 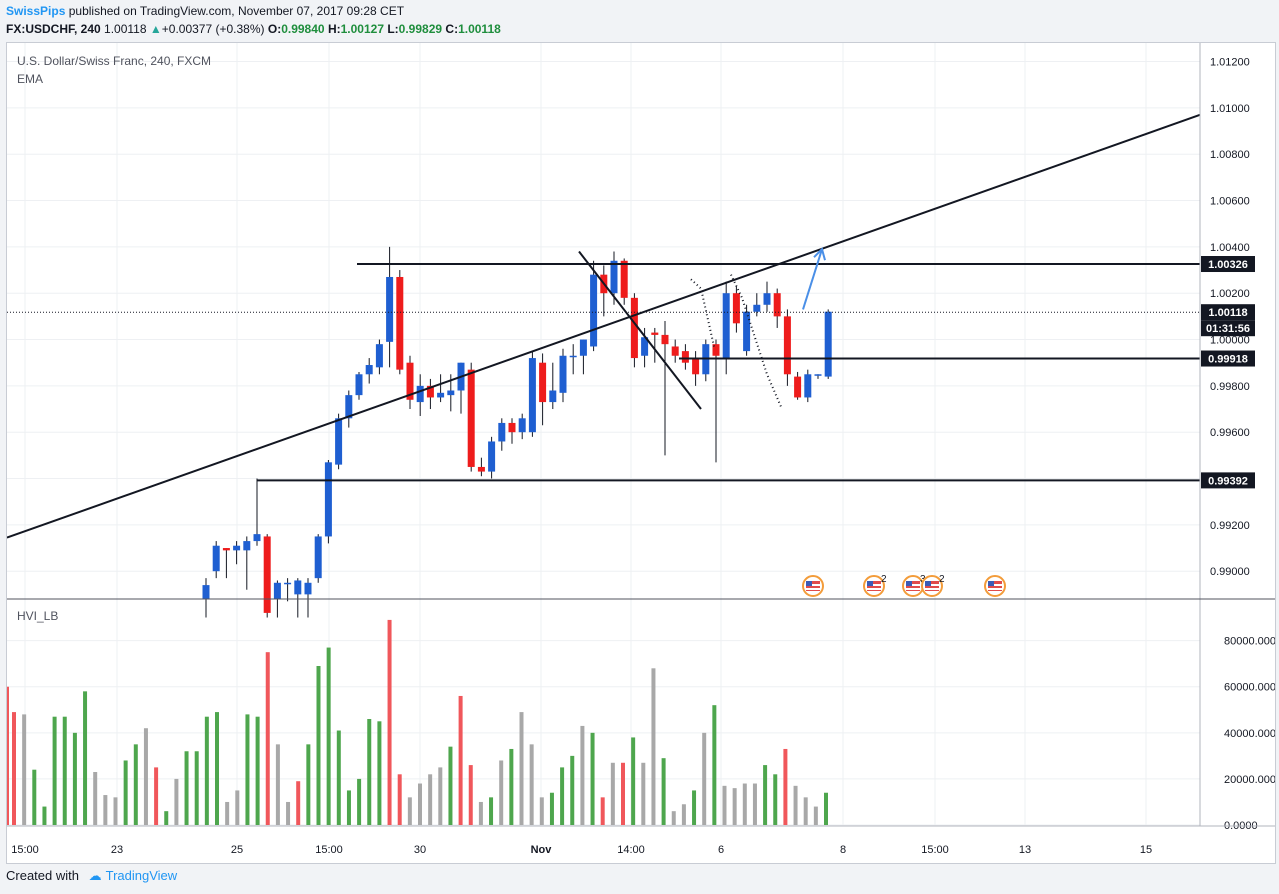 I want to click on event-markers: 2 3 2, so click(x=904, y=585).